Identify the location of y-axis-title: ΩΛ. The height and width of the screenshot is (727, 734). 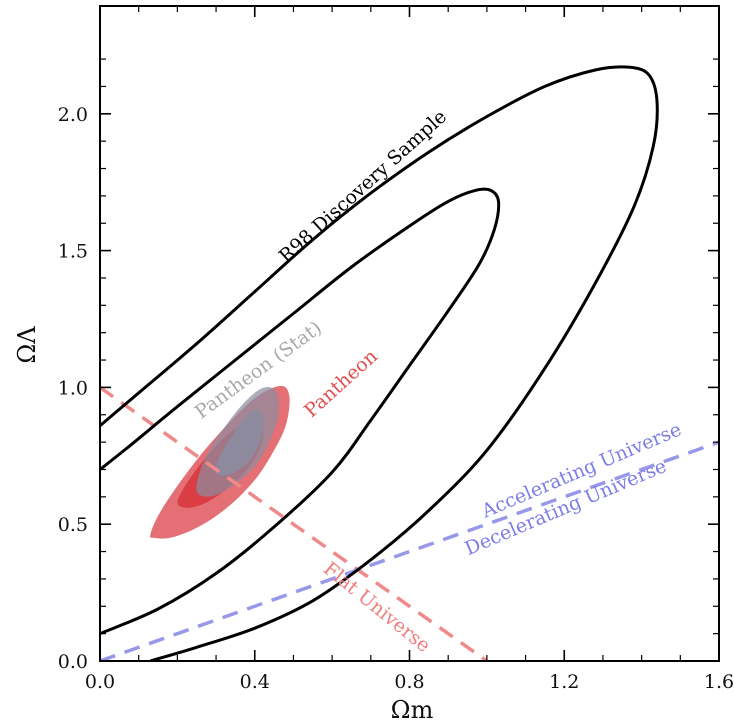
(27, 345).